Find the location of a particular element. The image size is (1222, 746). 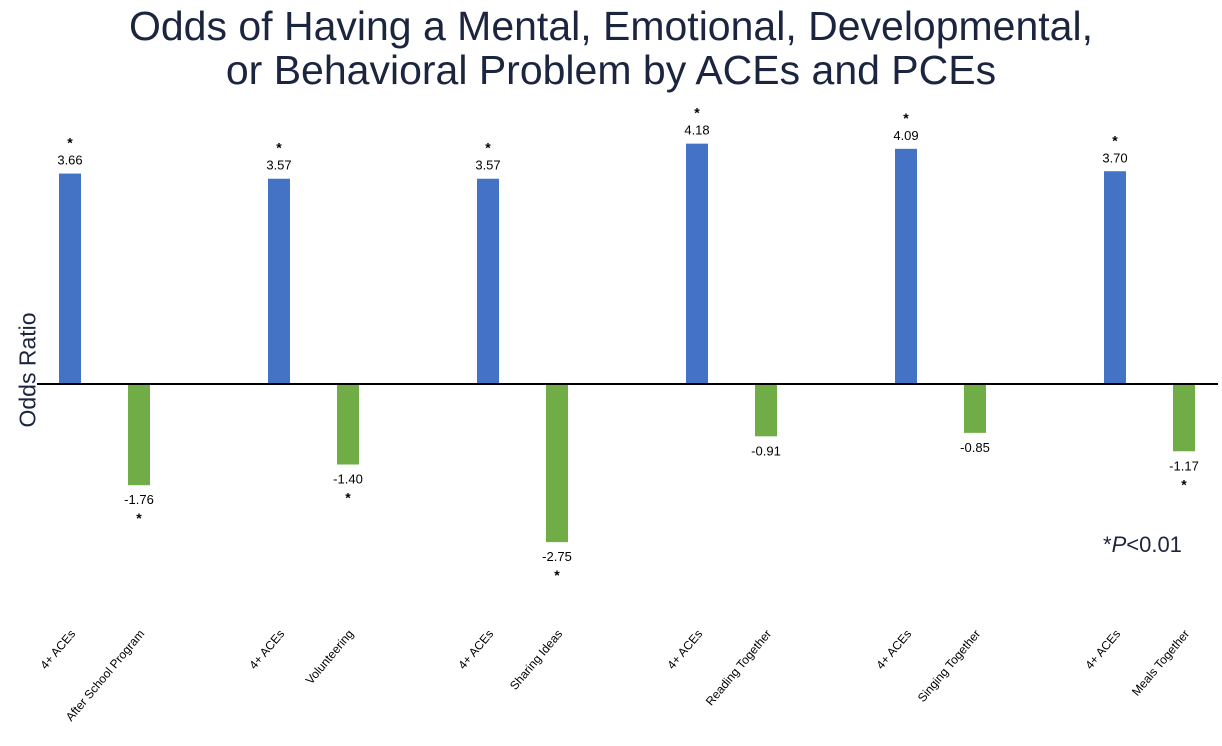

category-label: Volunteering is located at coordinates (330, 657).